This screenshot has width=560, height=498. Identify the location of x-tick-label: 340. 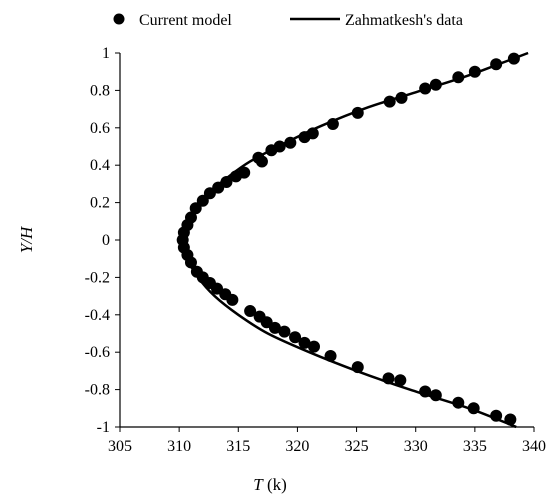
(534, 446).